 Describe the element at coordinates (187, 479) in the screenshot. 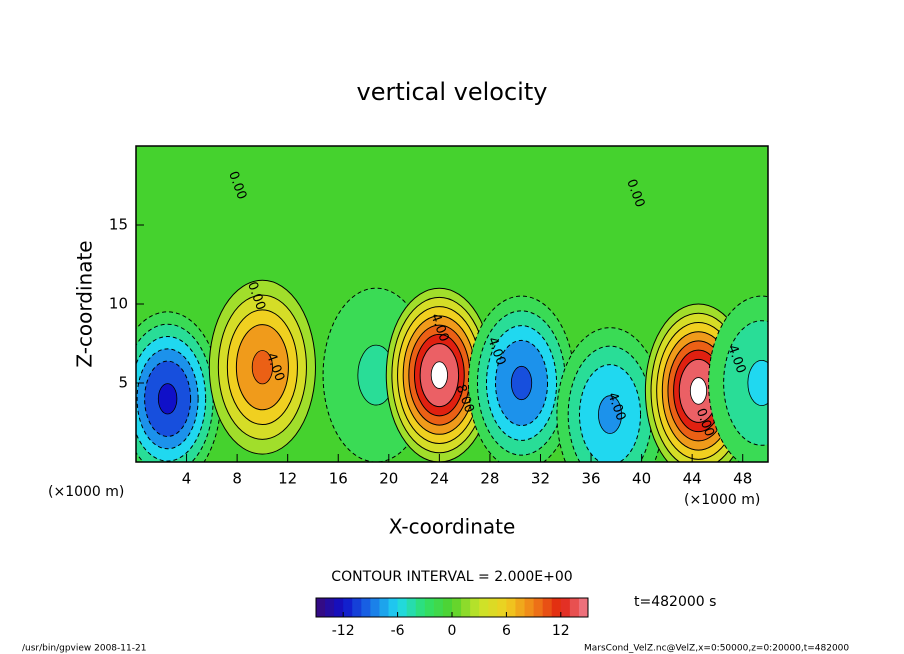

I see `x-tick-label: 4` at that location.